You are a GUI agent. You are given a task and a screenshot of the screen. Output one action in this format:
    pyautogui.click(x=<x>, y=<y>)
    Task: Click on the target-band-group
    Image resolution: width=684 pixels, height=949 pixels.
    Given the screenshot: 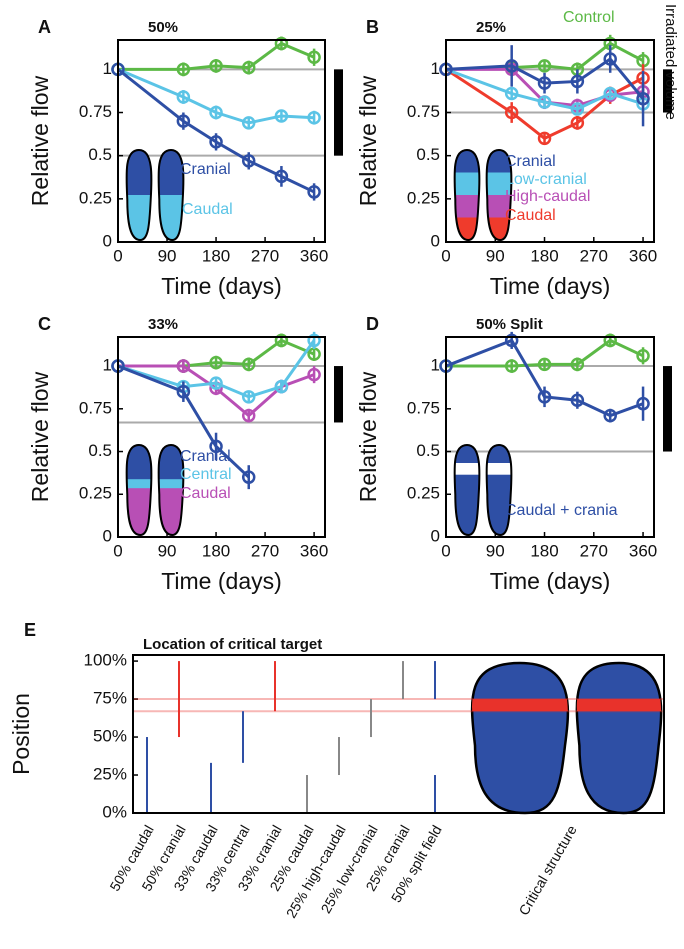 What is the action you would take?
    pyautogui.click(x=619, y=705)
    